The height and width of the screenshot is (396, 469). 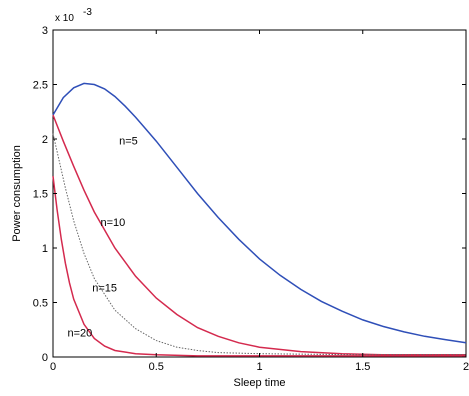 What do you see at coordinates (40, 86) in the screenshot?
I see `y-tick-label: 2.5` at bounding box center [40, 86].